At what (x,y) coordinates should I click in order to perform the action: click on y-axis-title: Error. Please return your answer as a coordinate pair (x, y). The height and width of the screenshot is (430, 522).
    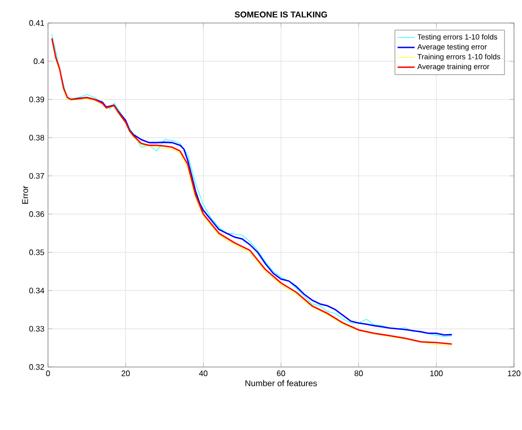
    Looking at the image, I should click on (25, 195).